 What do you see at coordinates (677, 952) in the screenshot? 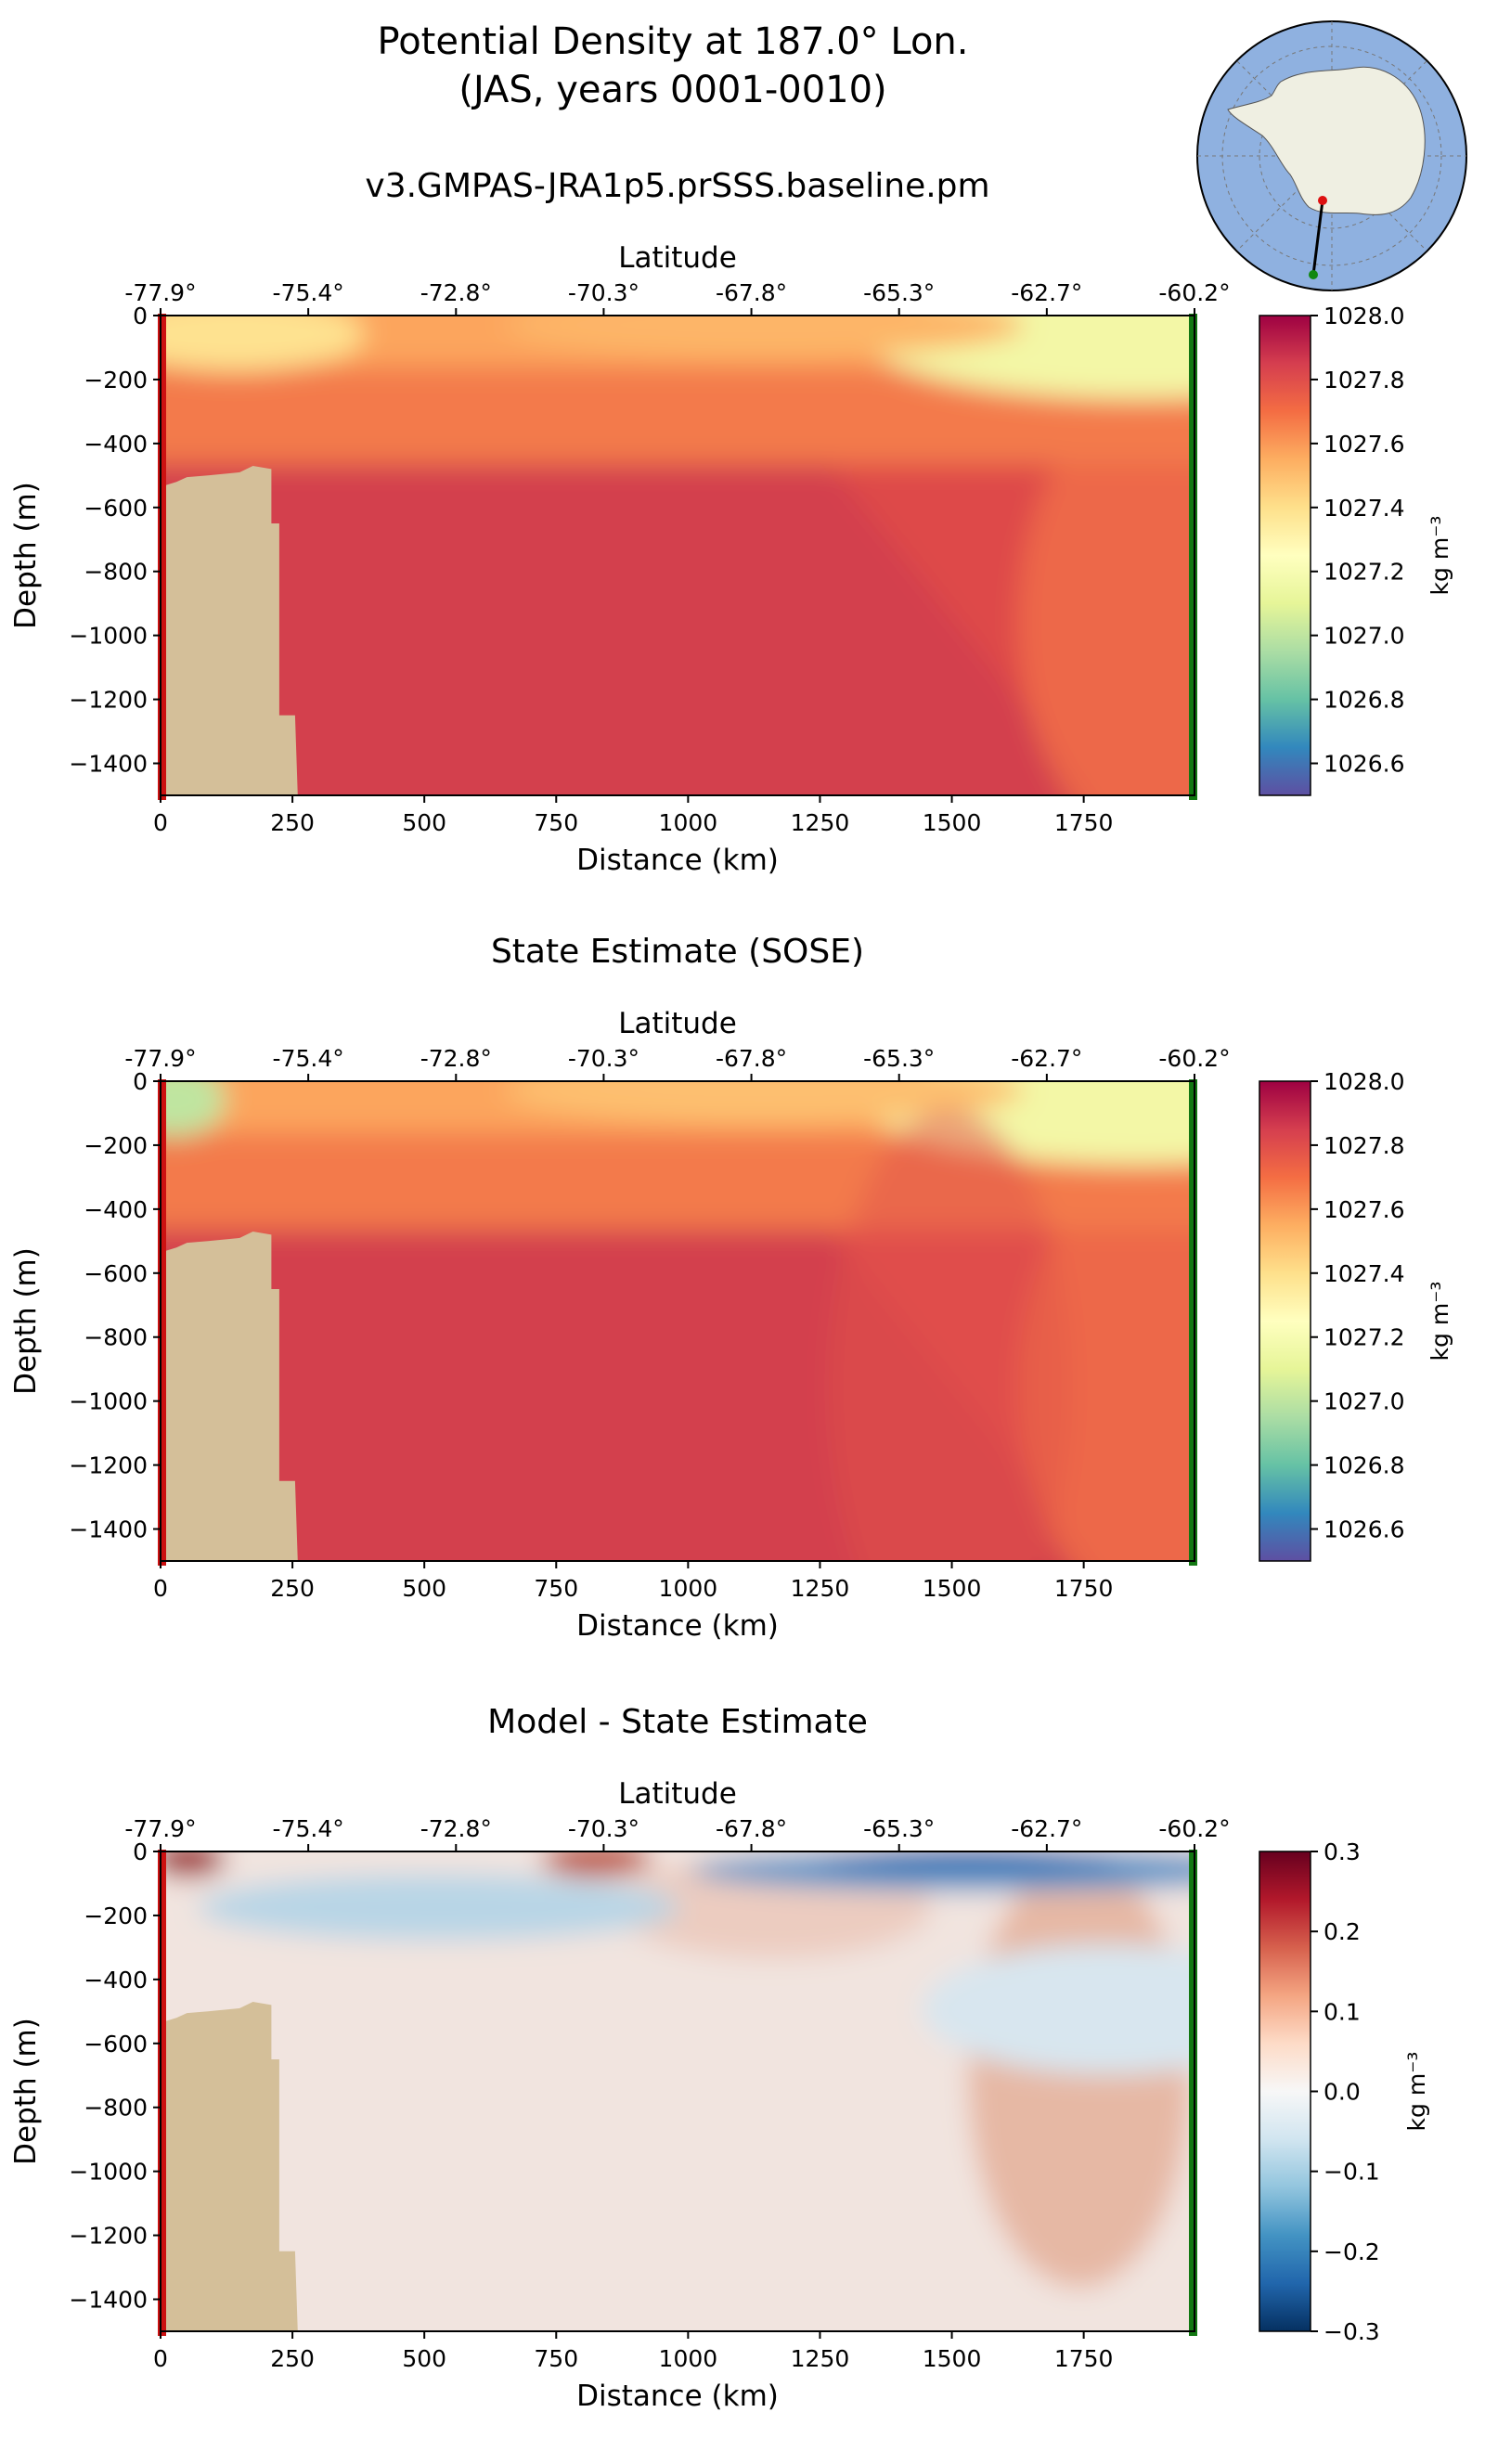
I see `panel-2-title: State Estimate (SOSE)` at bounding box center [677, 952].